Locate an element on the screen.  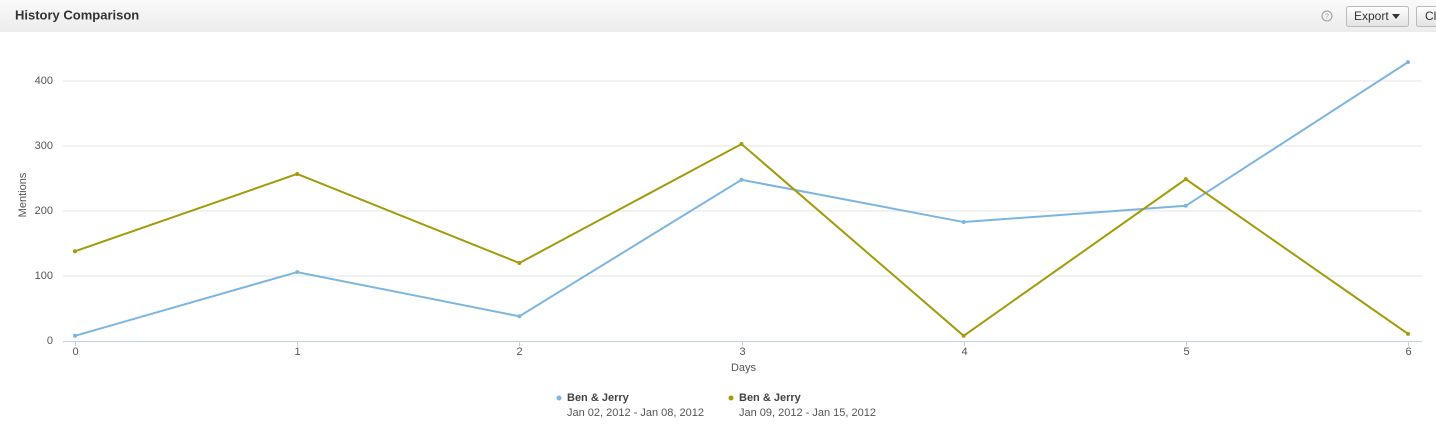
cut-button is located at coordinates (1426, 16).